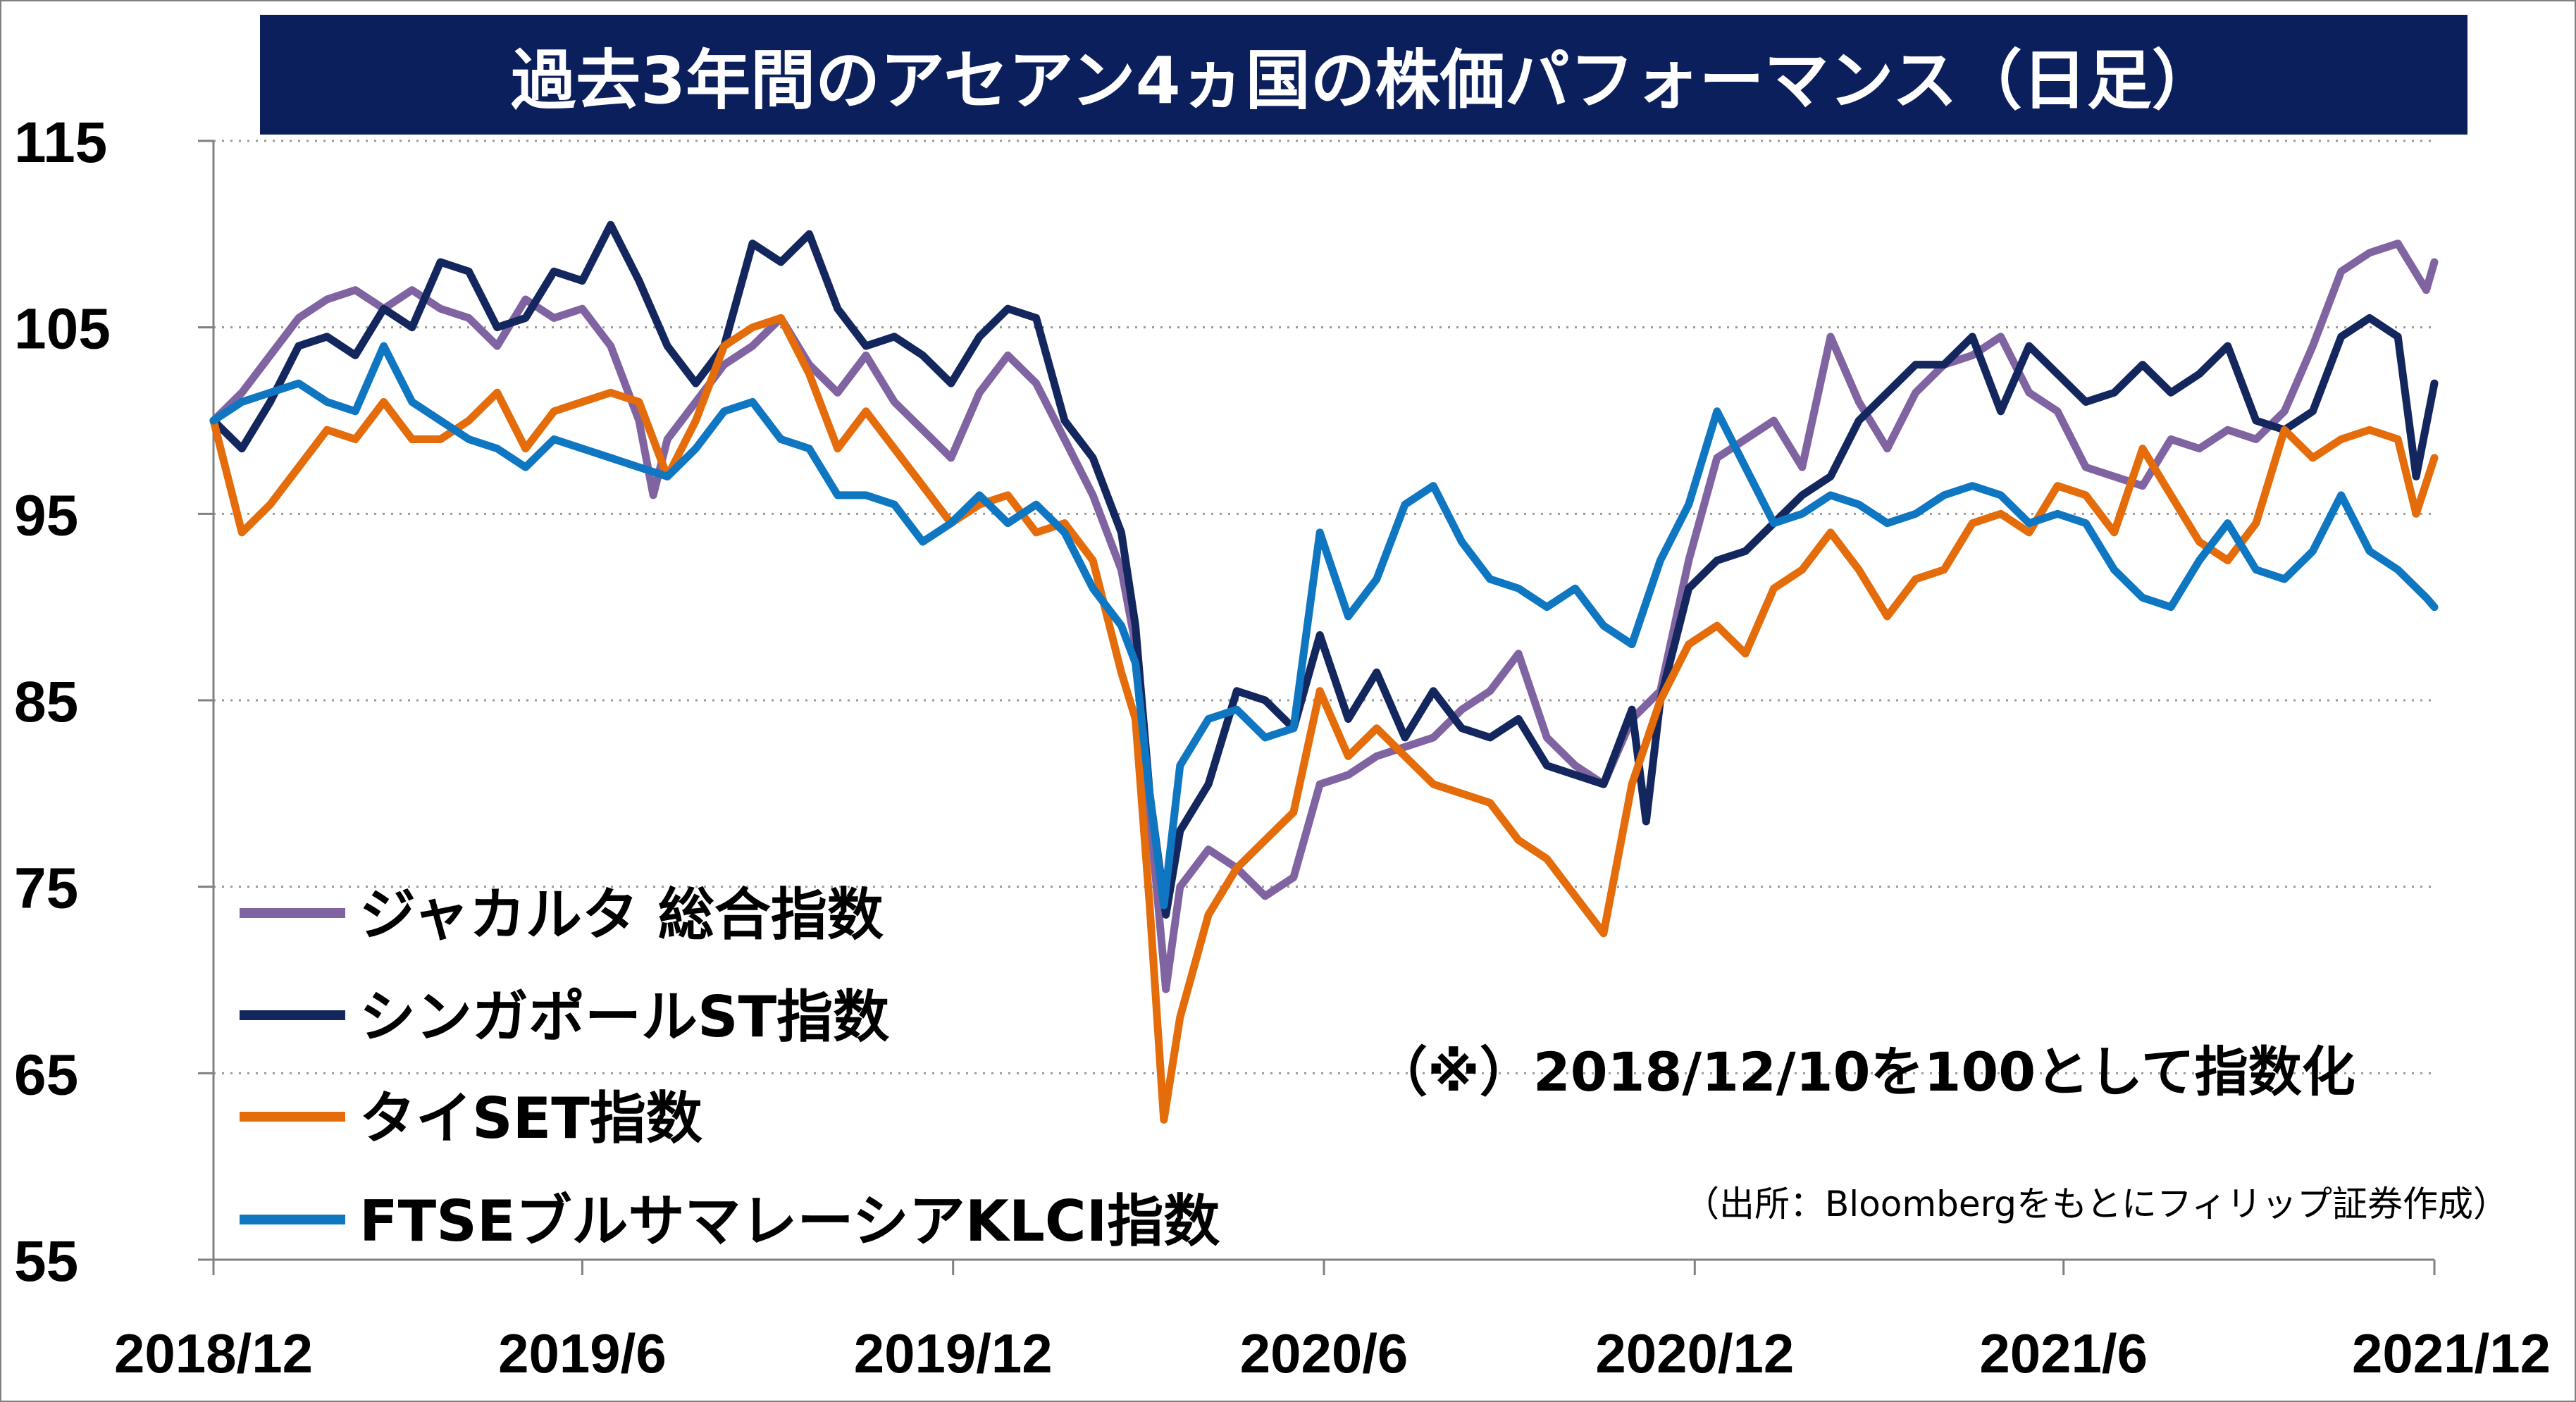 Image resolution: width=2576 pixels, height=1402 pixels. What do you see at coordinates (621, 915) in the screenshot?
I see `legend-label-0: ジャカルタ 総合指数` at bounding box center [621, 915].